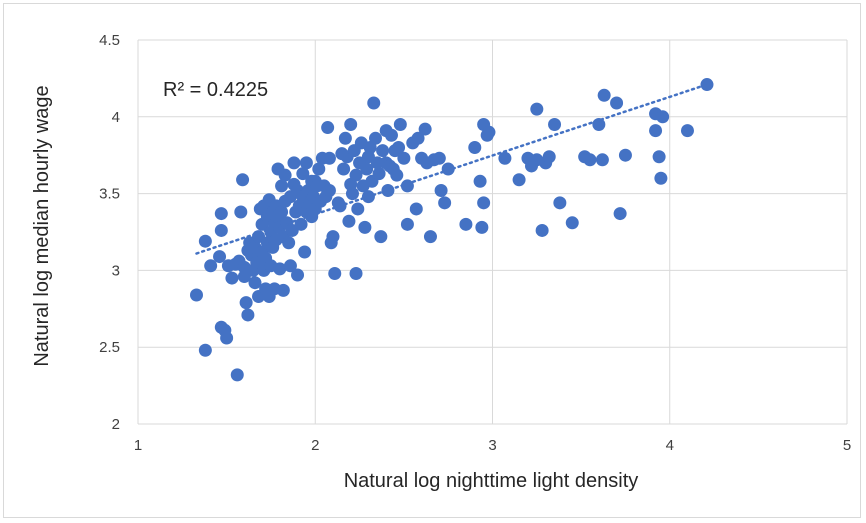 This screenshot has width=866, height=523. What do you see at coordinates (109, 347) in the screenshot?
I see `y-tick-label: 2.5` at bounding box center [109, 347].